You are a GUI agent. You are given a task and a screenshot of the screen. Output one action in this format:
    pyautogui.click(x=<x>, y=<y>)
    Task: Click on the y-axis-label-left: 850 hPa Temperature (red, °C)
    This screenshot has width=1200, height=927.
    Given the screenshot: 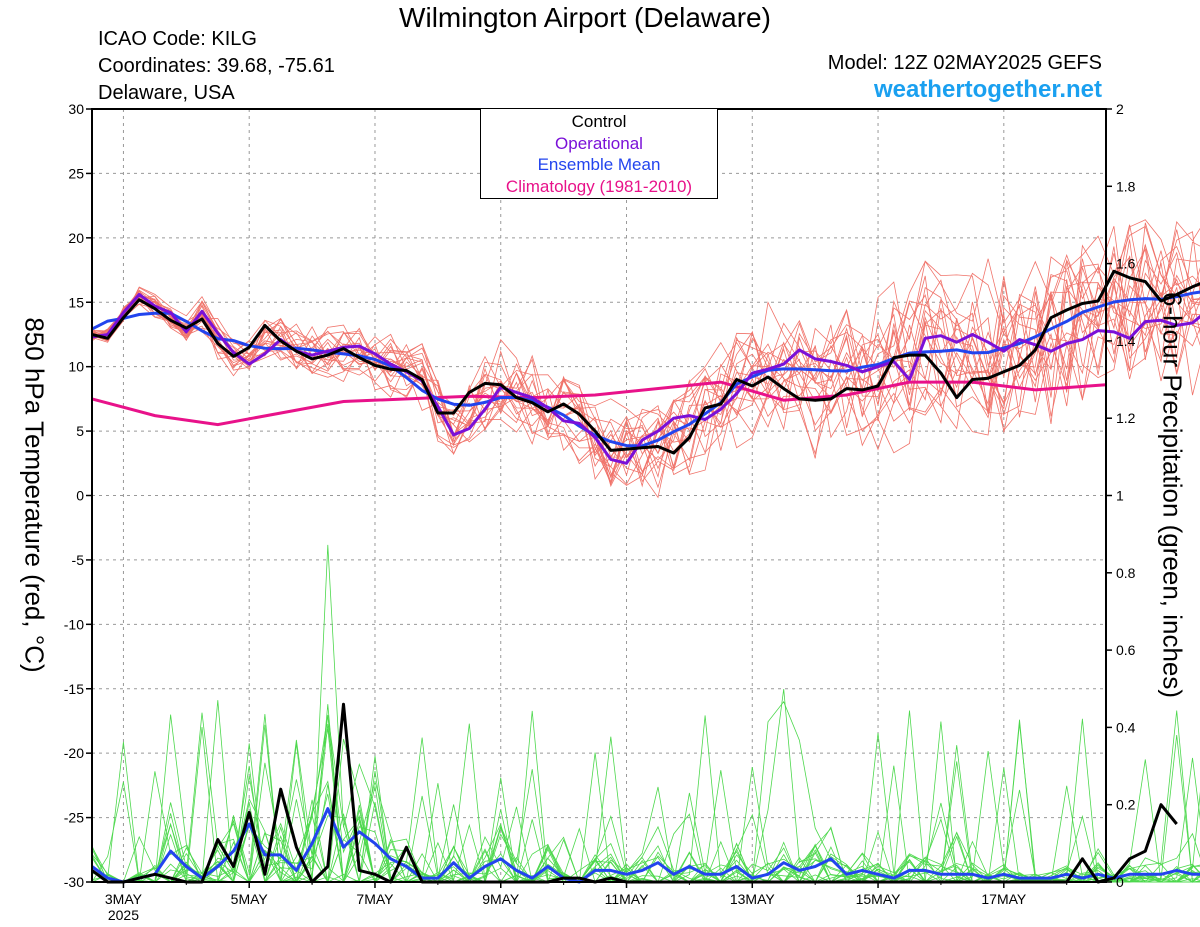 What is the action you would take?
    pyautogui.click(x=34, y=495)
    